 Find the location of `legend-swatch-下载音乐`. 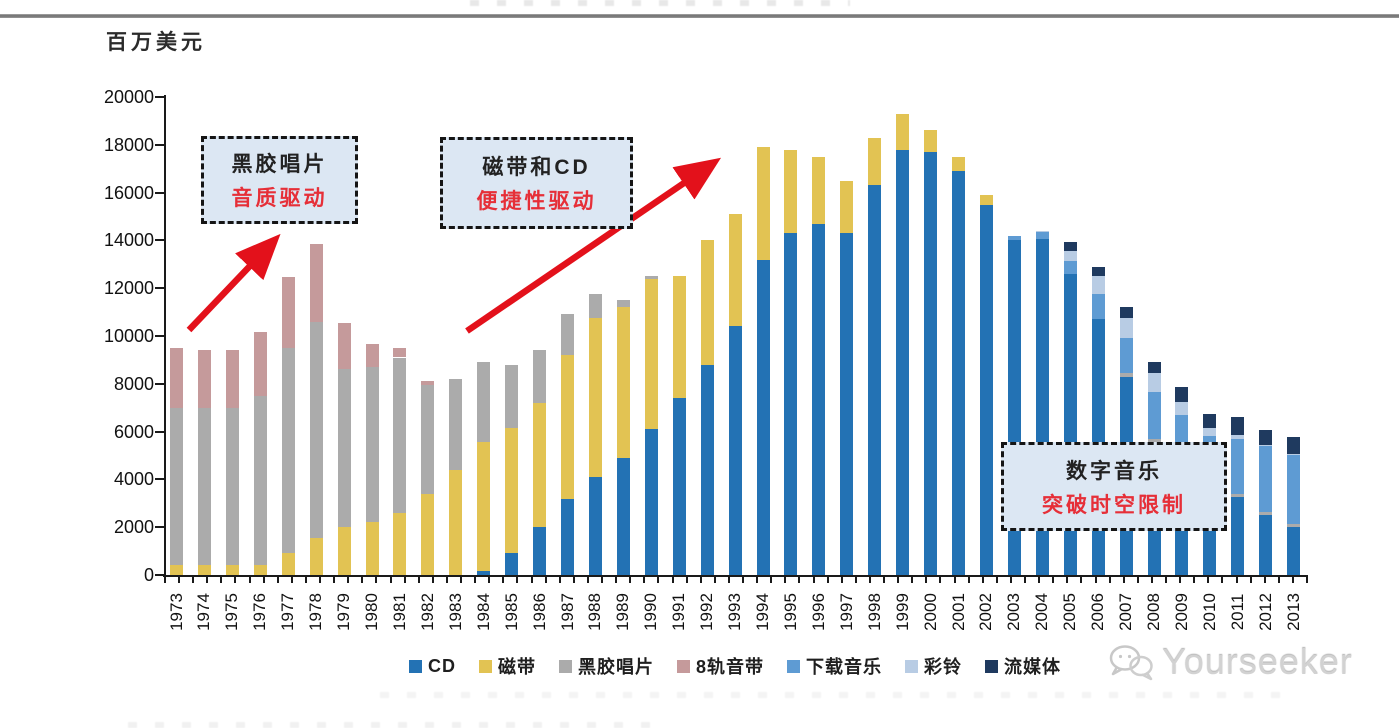

legend-swatch-下载音乐 is located at coordinates (793, 666).